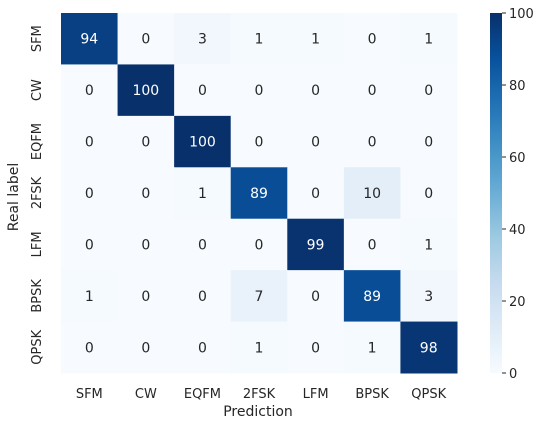  Describe the element at coordinates (37, 141) in the screenshot. I see `y-tick-label: EQFM` at that location.